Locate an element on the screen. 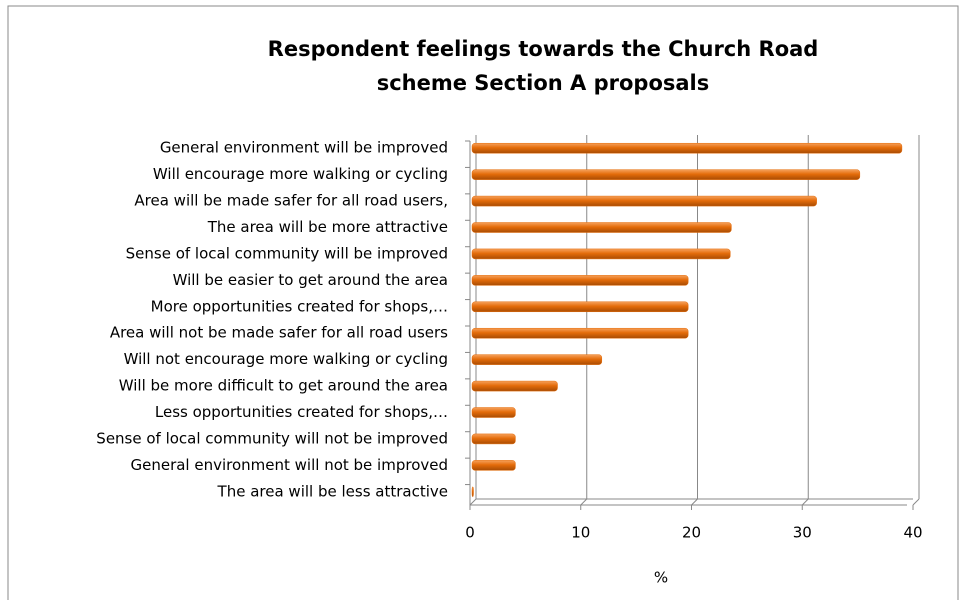 This screenshot has width=968, height=600. chart-title: scheme Section A proposals is located at coordinates (543, 83).